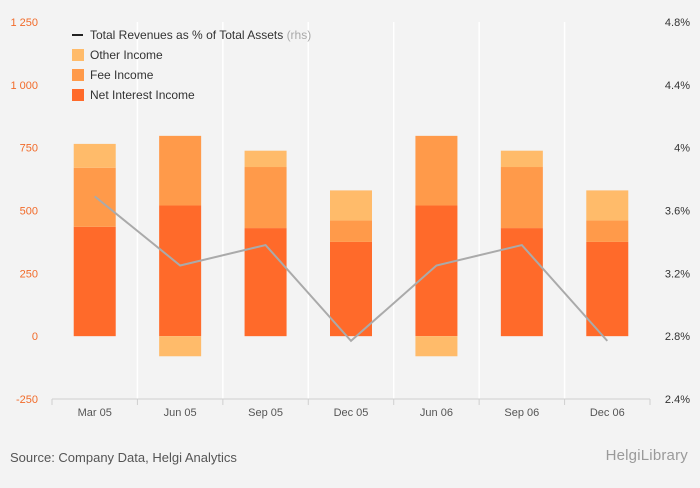 Image resolution: width=700 pixels, height=488 pixels. Describe the element at coordinates (180, 413) in the screenshot. I see `x-tick-label: Jun 05` at that location.